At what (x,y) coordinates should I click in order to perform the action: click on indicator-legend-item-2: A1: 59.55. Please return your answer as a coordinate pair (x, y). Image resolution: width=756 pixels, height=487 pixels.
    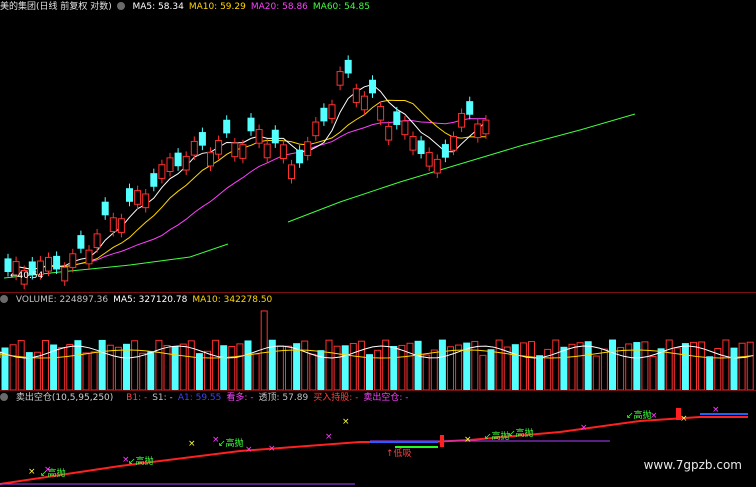
    Looking at the image, I should click on (199, 398).